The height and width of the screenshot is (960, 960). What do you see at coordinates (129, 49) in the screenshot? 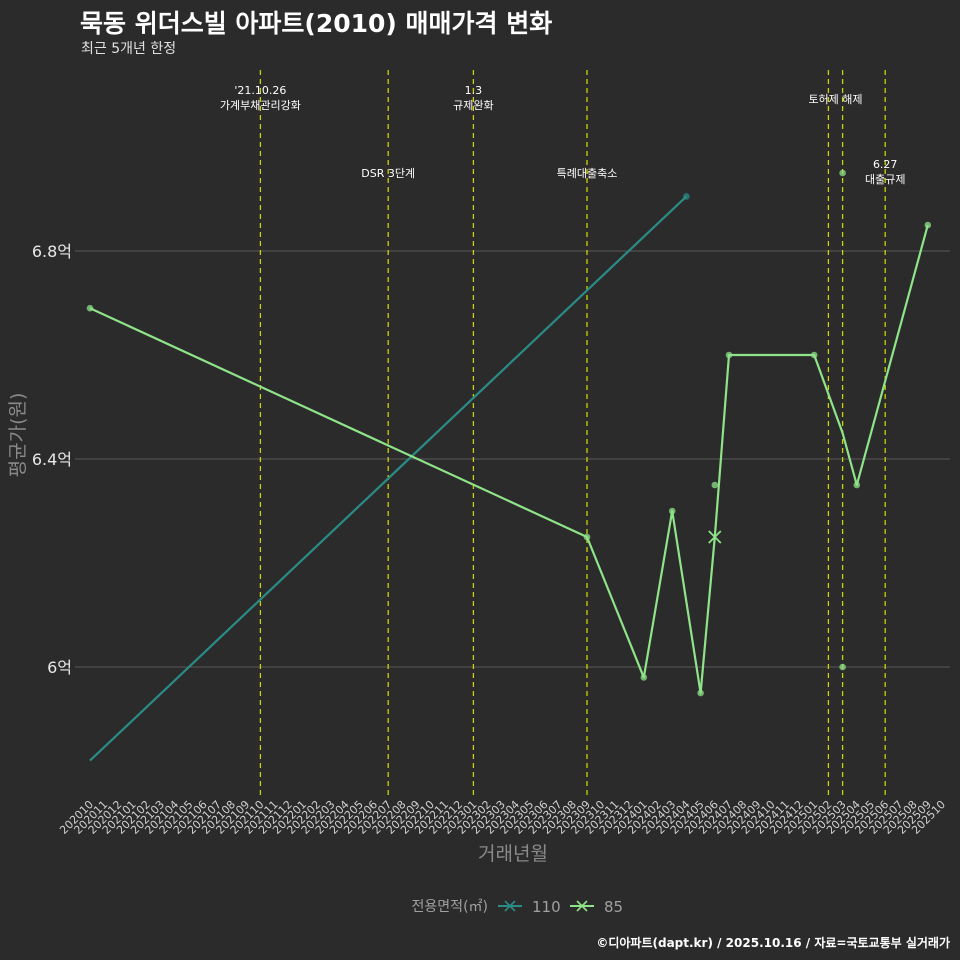
I see `chart-subtitle: 최근 5개년 한정` at bounding box center [129, 49].